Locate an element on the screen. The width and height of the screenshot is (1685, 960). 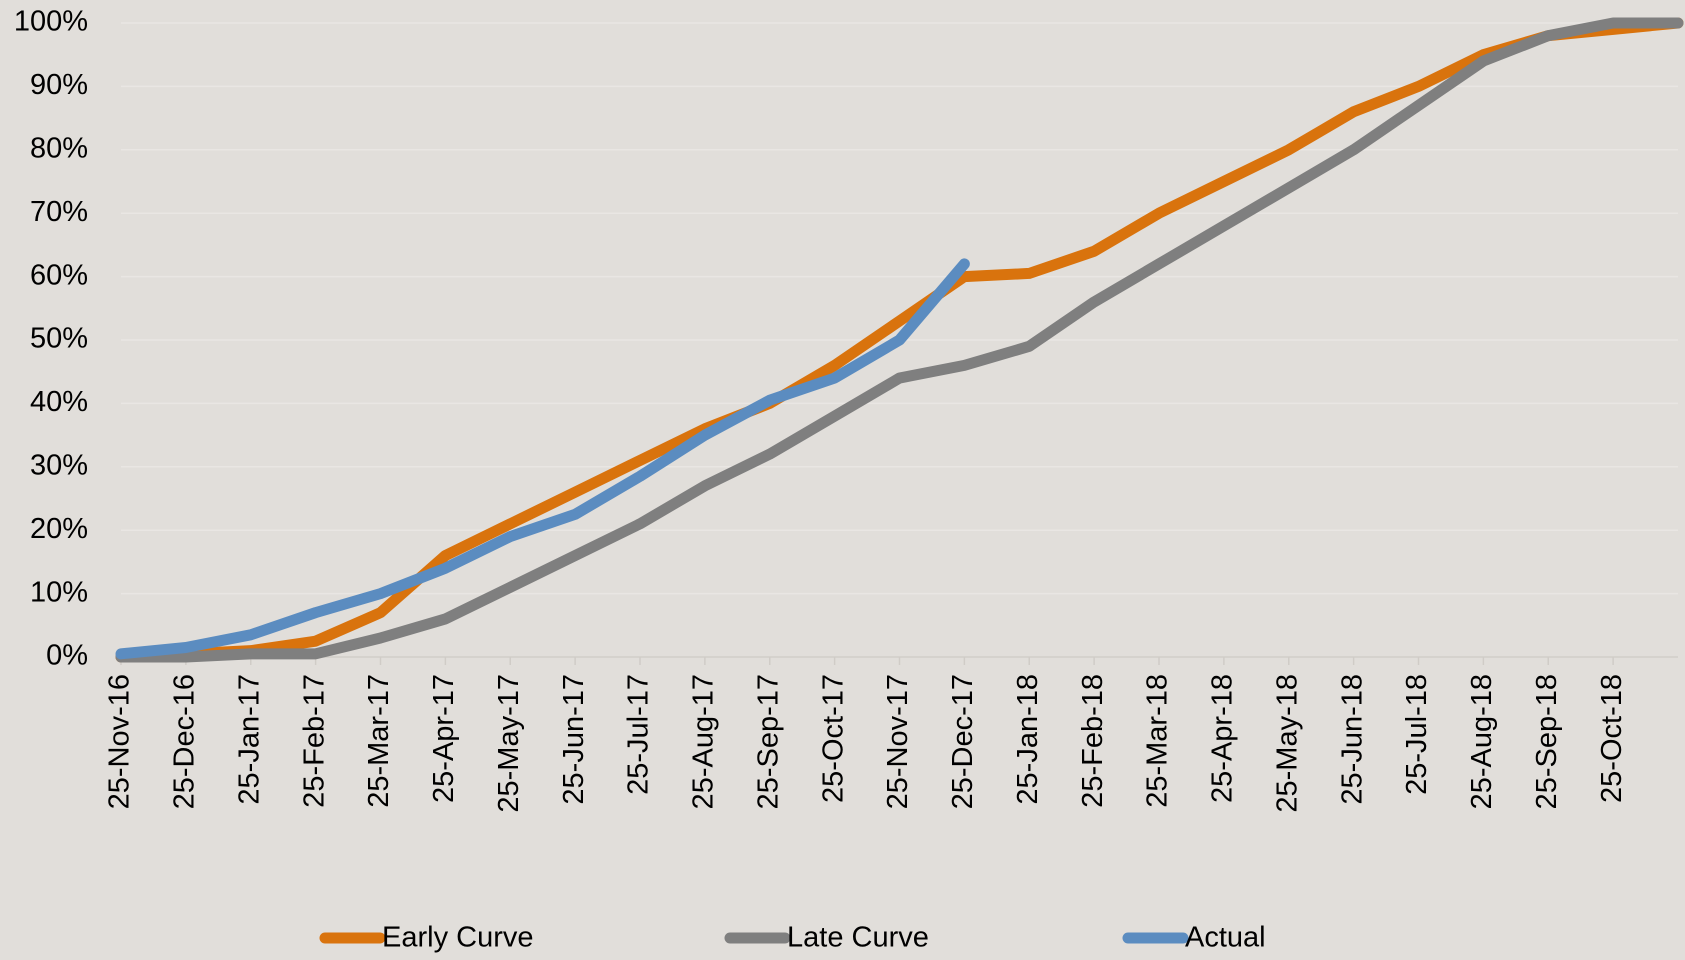
y-tick-label: 40% is located at coordinates (59, 402).